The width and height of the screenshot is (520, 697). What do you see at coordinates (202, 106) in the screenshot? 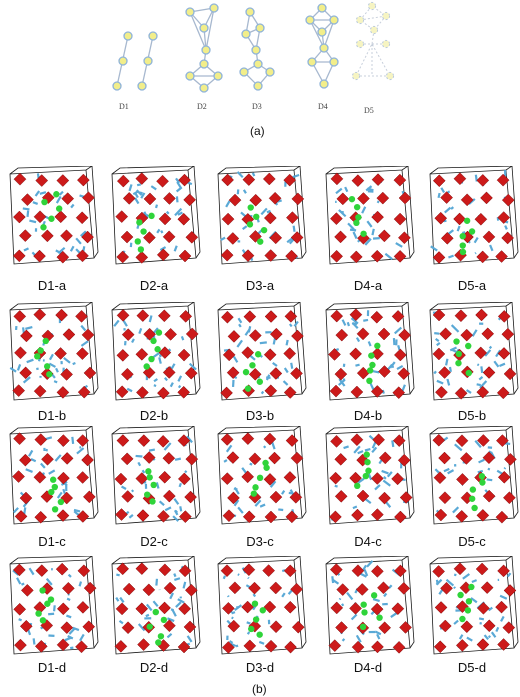
I see `cluster-label-d2: D2` at bounding box center [202, 106].